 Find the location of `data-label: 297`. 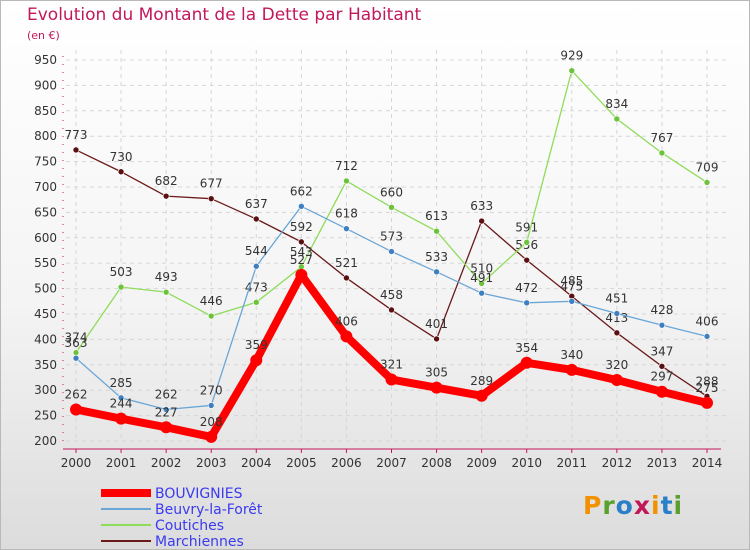

data-label: 297 is located at coordinates (661, 377).